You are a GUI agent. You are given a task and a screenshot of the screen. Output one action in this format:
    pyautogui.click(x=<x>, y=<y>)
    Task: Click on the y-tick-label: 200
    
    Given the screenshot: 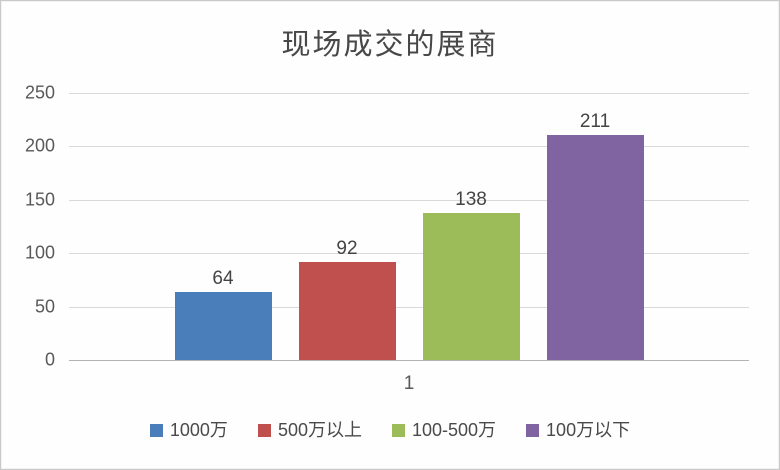 What is the action you would take?
    pyautogui.click(x=39, y=145)
    